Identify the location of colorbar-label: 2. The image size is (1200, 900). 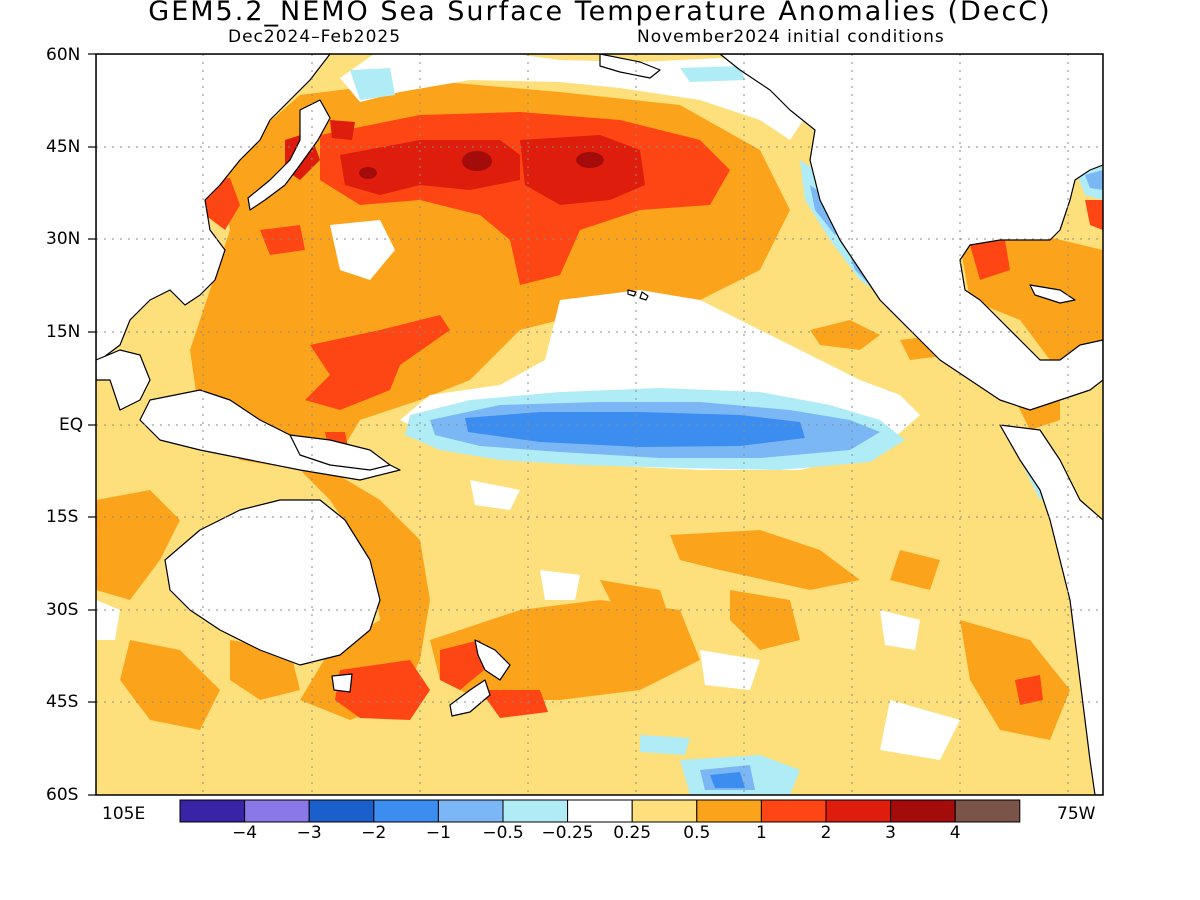
(826, 833).